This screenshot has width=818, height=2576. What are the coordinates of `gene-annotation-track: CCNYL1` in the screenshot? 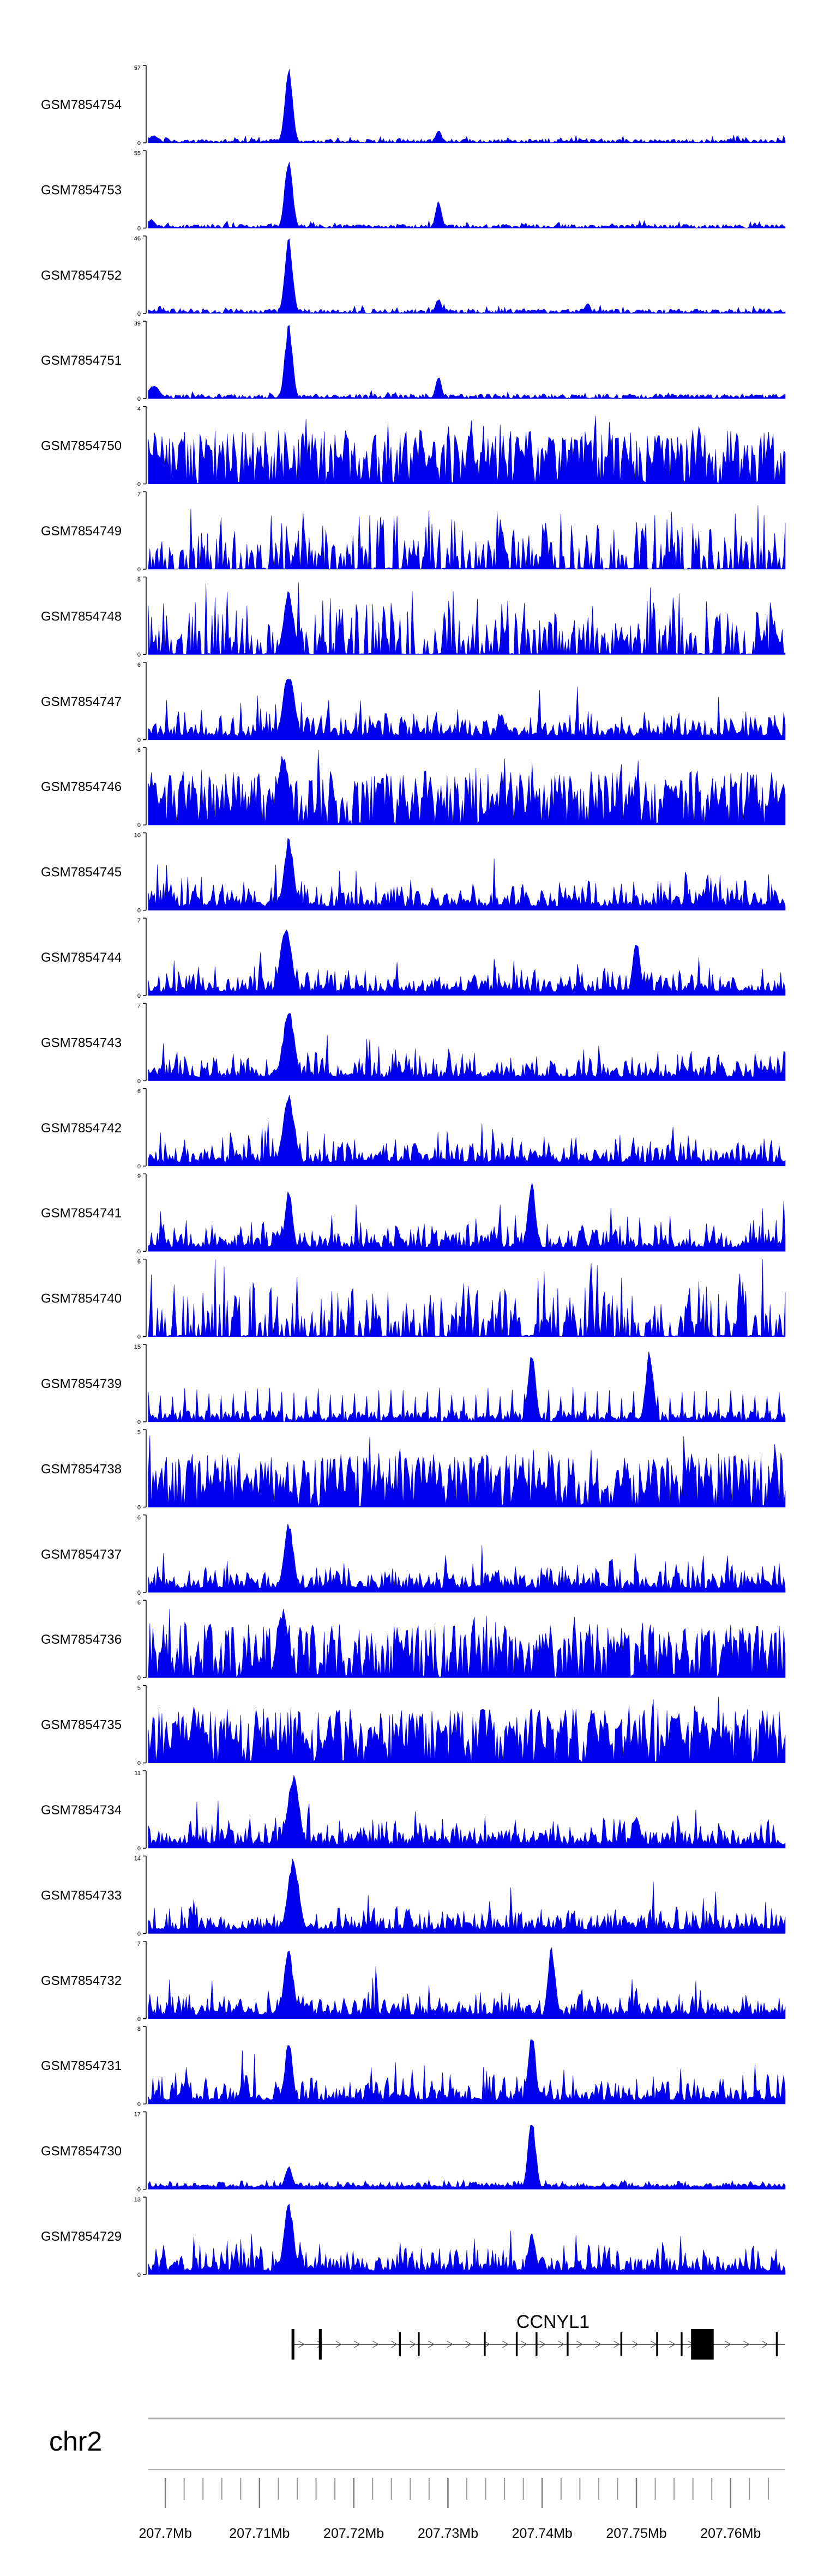 It's located at (538, 2336).